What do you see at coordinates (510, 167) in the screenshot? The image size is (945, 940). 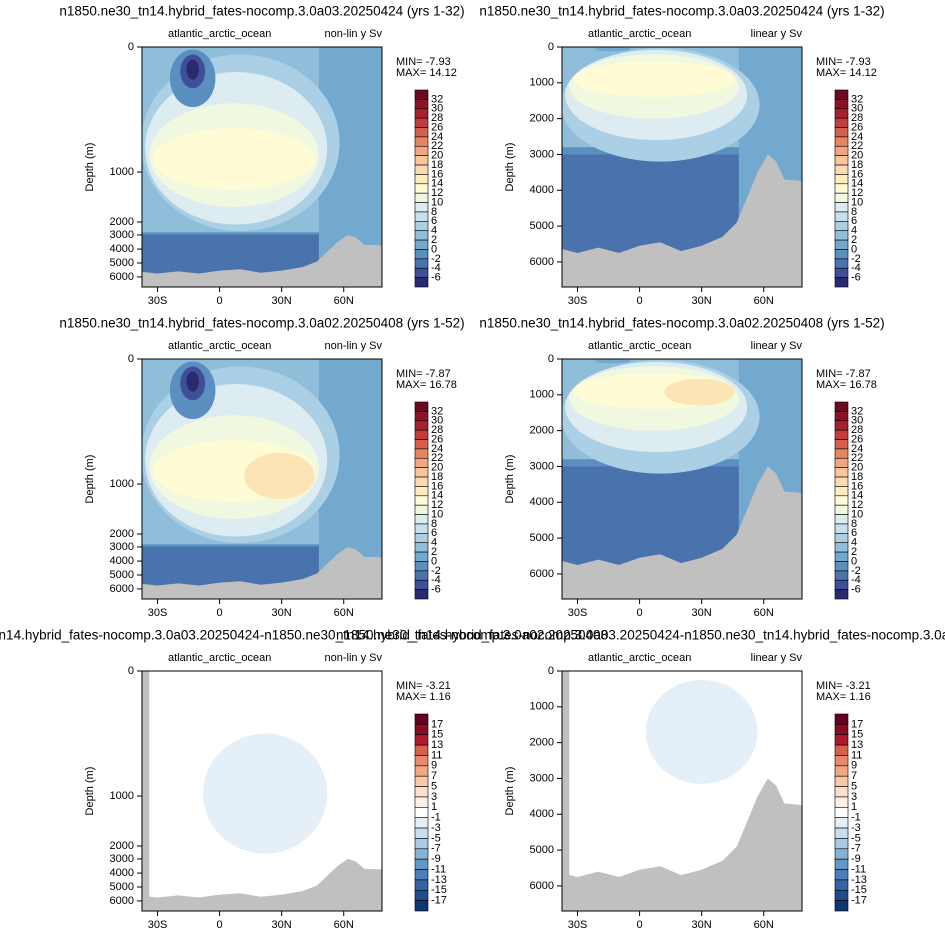 I see `y-axis-label: Depth (m)` at bounding box center [510, 167].